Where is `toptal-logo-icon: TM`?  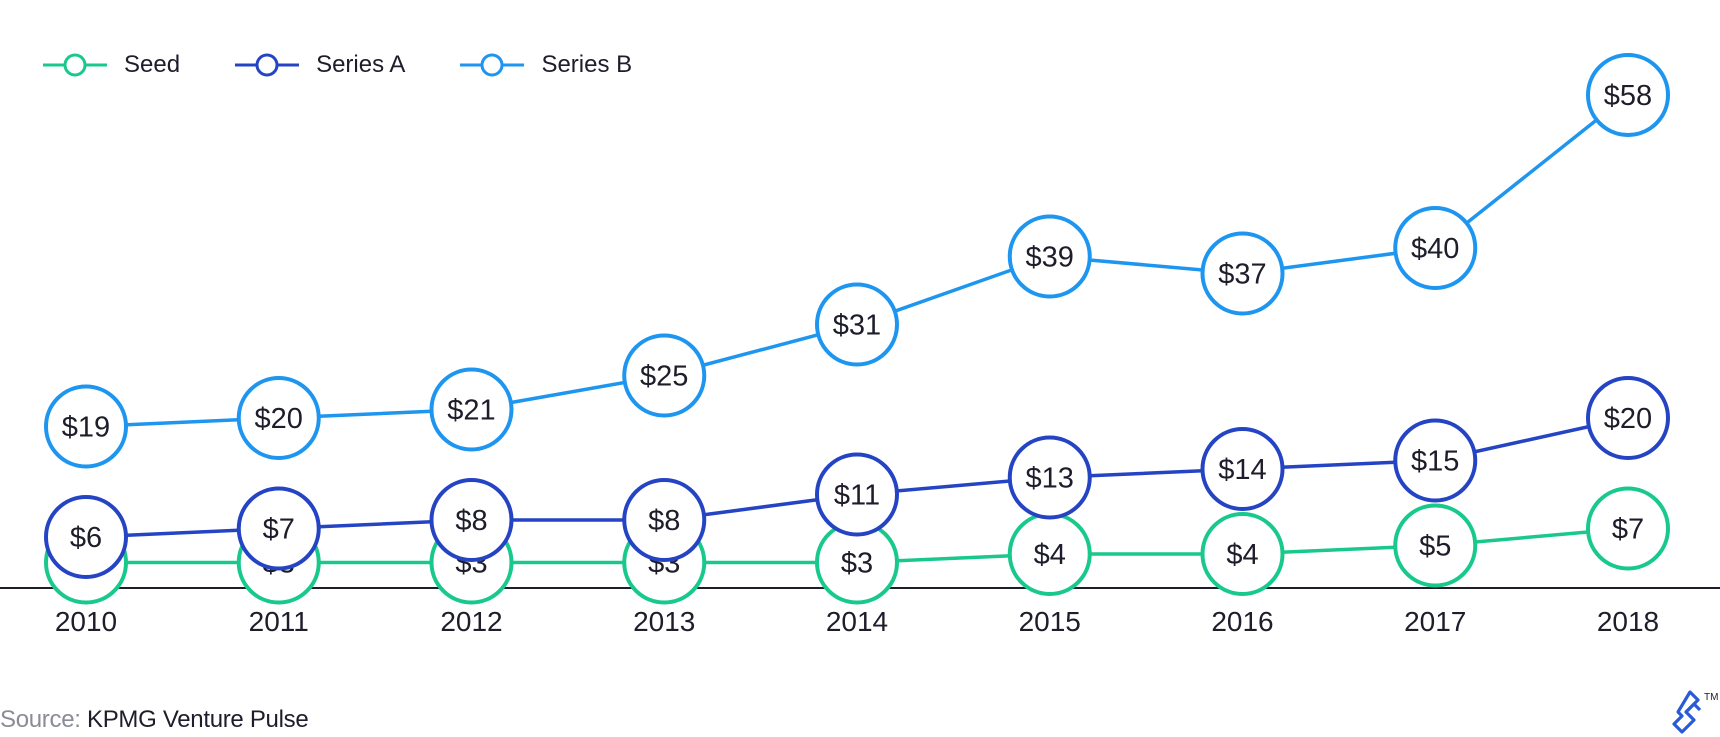
toptal-logo-icon: TM is located at coordinates (1695, 712).